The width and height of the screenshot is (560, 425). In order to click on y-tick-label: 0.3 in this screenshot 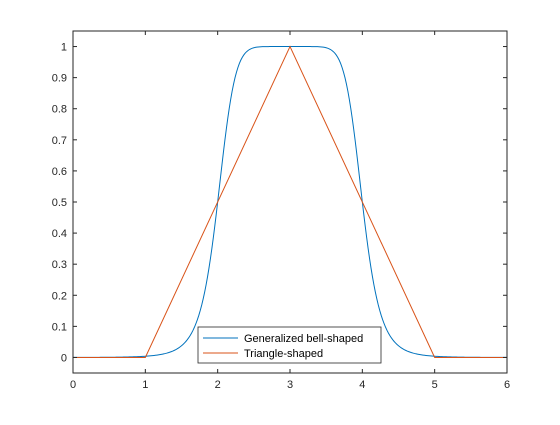, I will do `click(59, 265)`.